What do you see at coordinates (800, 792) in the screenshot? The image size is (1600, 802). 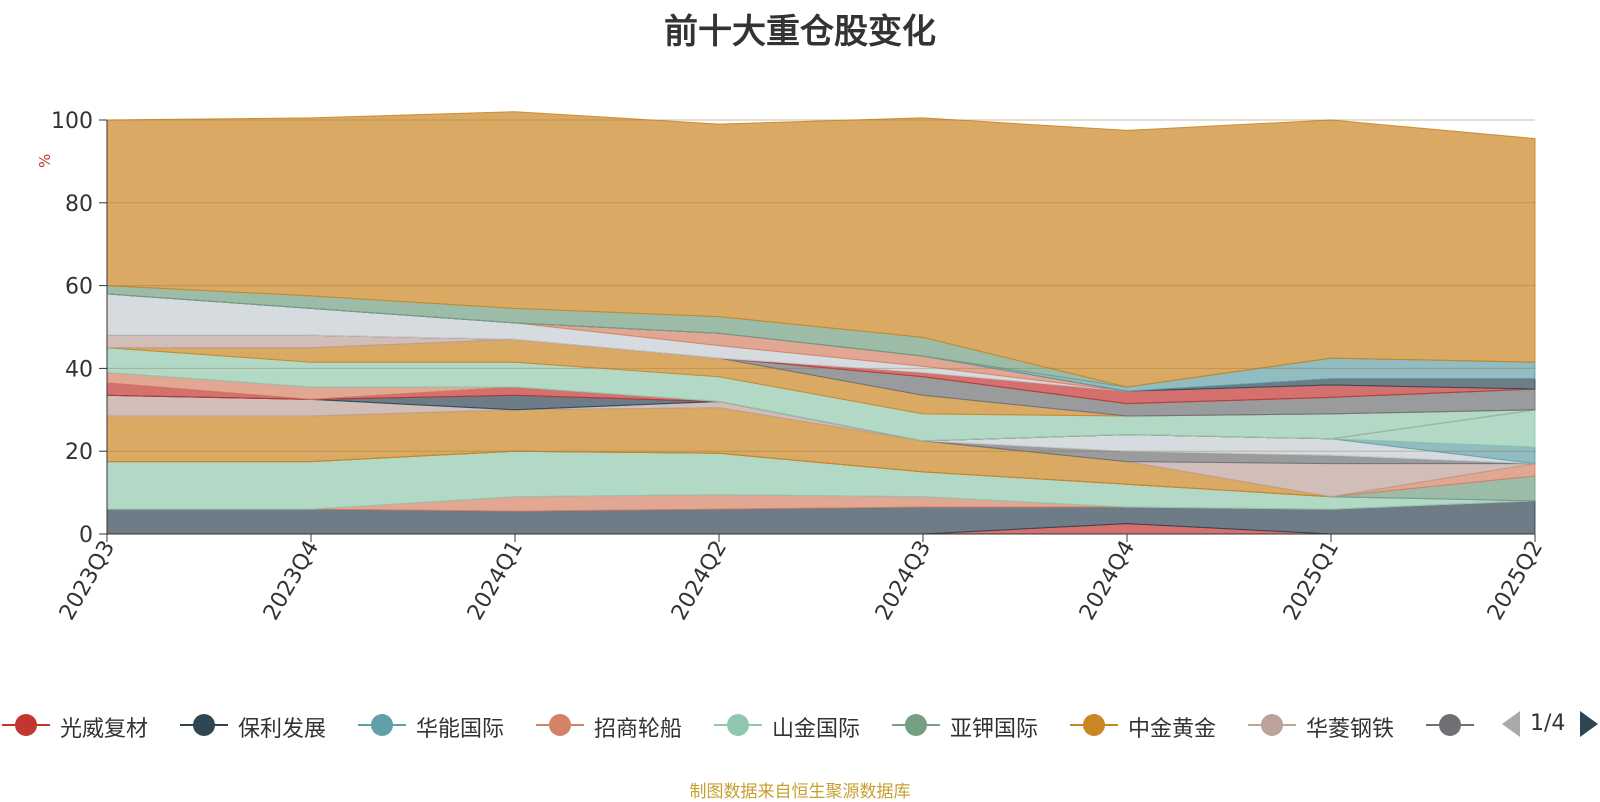 I see `source-note: 制图数据来自恒生聚源数据库` at bounding box center [800, 792].